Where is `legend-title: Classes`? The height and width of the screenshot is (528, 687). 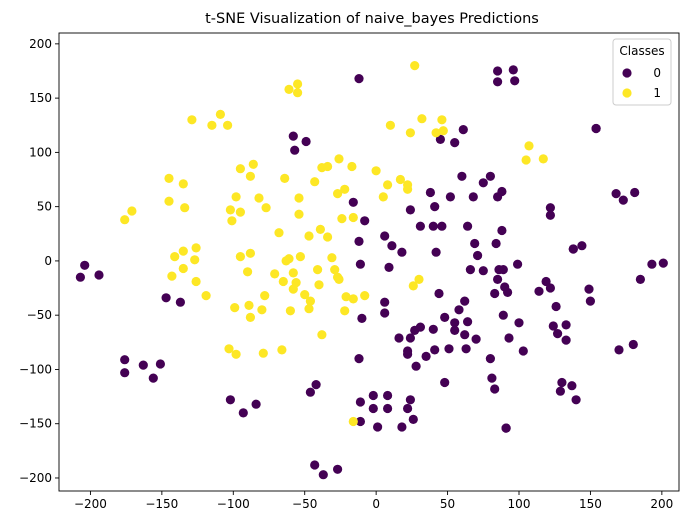 legend-title: Classes is located at coordinates (641, 51).